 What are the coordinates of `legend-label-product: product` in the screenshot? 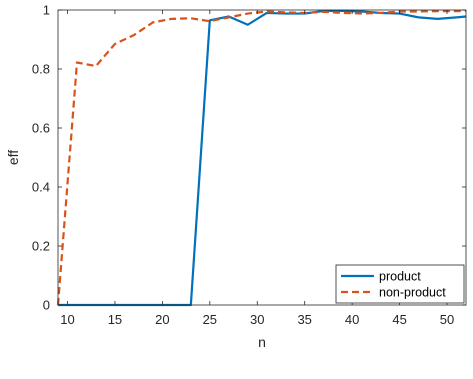 It's located at (400, 277).